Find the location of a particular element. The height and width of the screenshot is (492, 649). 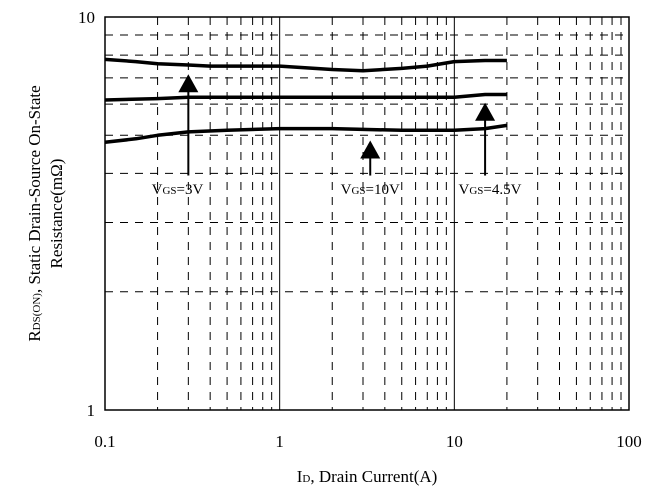

y-tick-label: 10 is located at coordinates (86, 17).